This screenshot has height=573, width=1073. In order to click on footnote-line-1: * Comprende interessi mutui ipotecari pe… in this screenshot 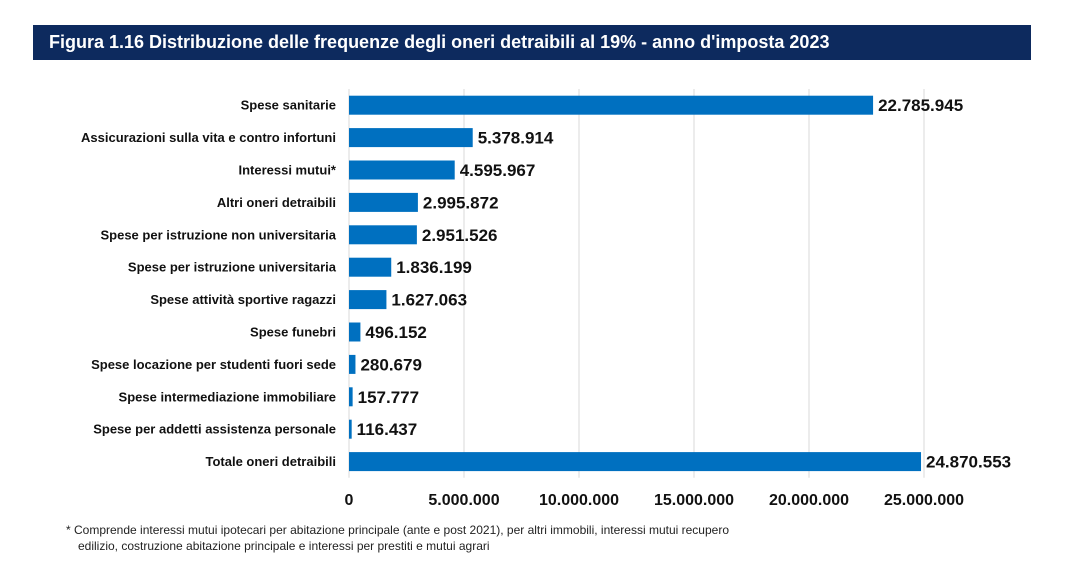, I will do `click(397, 530)`.